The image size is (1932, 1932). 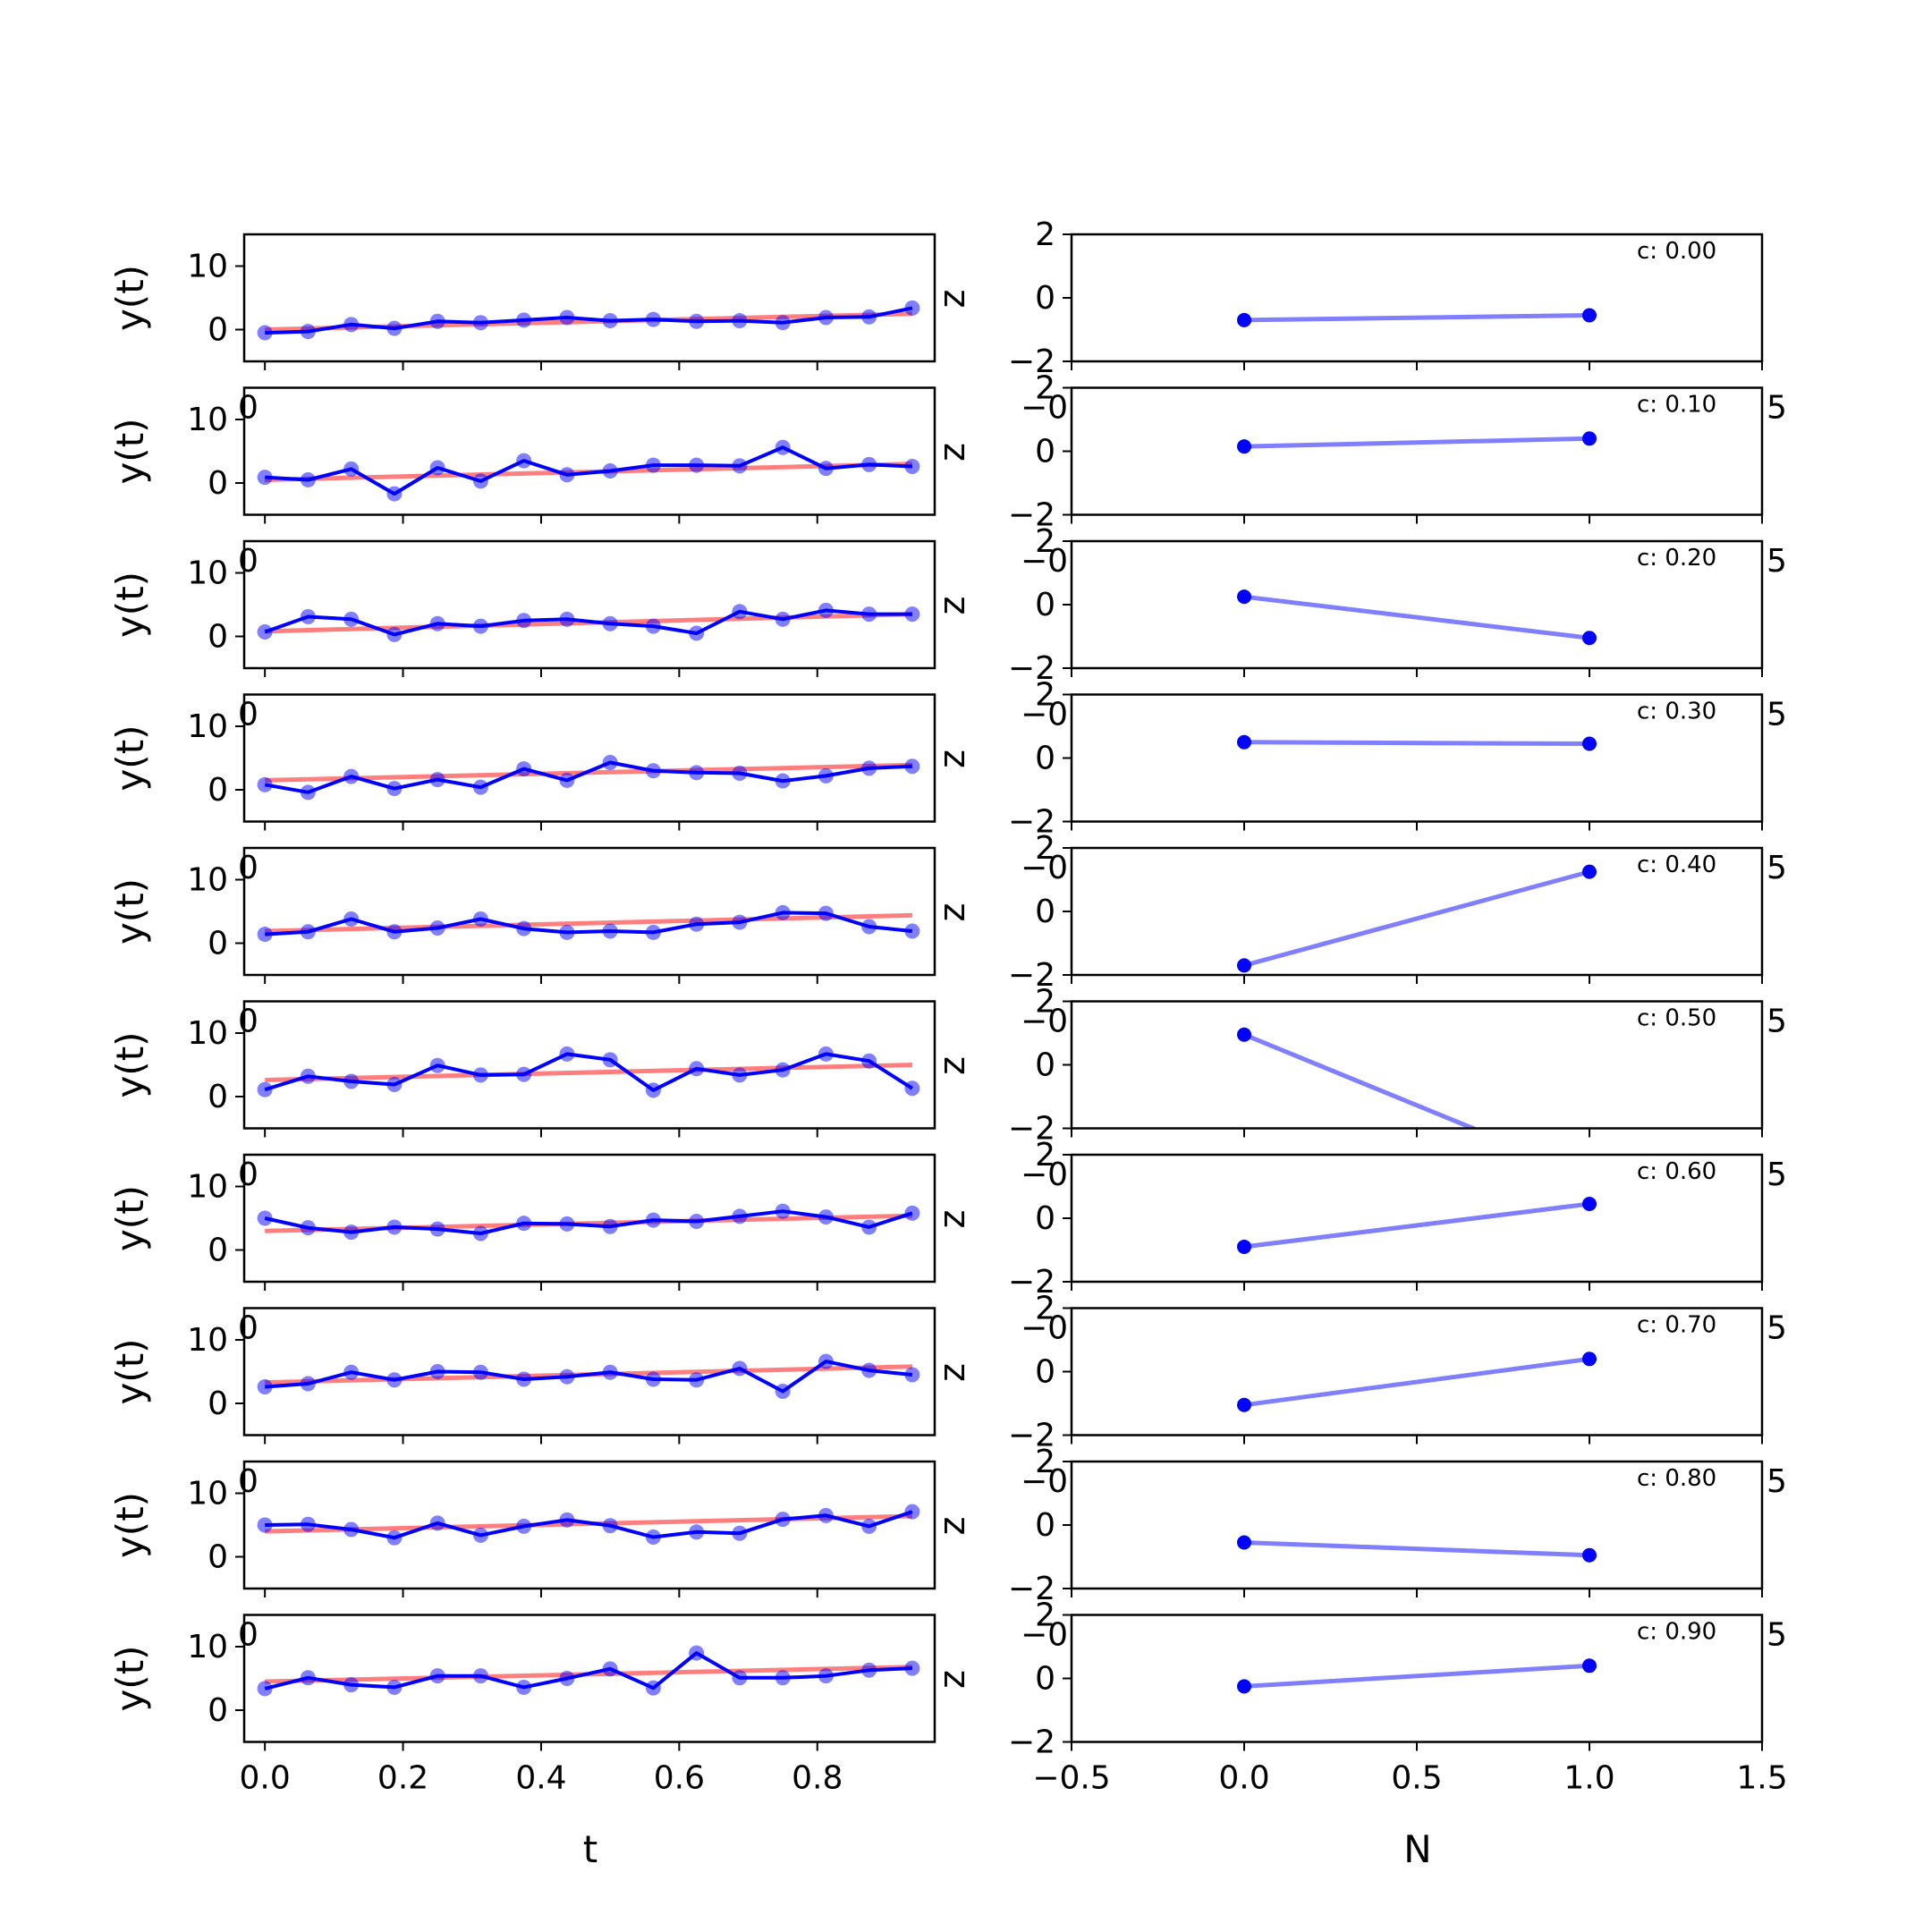 I want to click on right-panel-10: −0 5 c: 0.90 −2 0 2 −0.5 0.0 0.5 1.0 1.5, so click(x=1398, y=1697).